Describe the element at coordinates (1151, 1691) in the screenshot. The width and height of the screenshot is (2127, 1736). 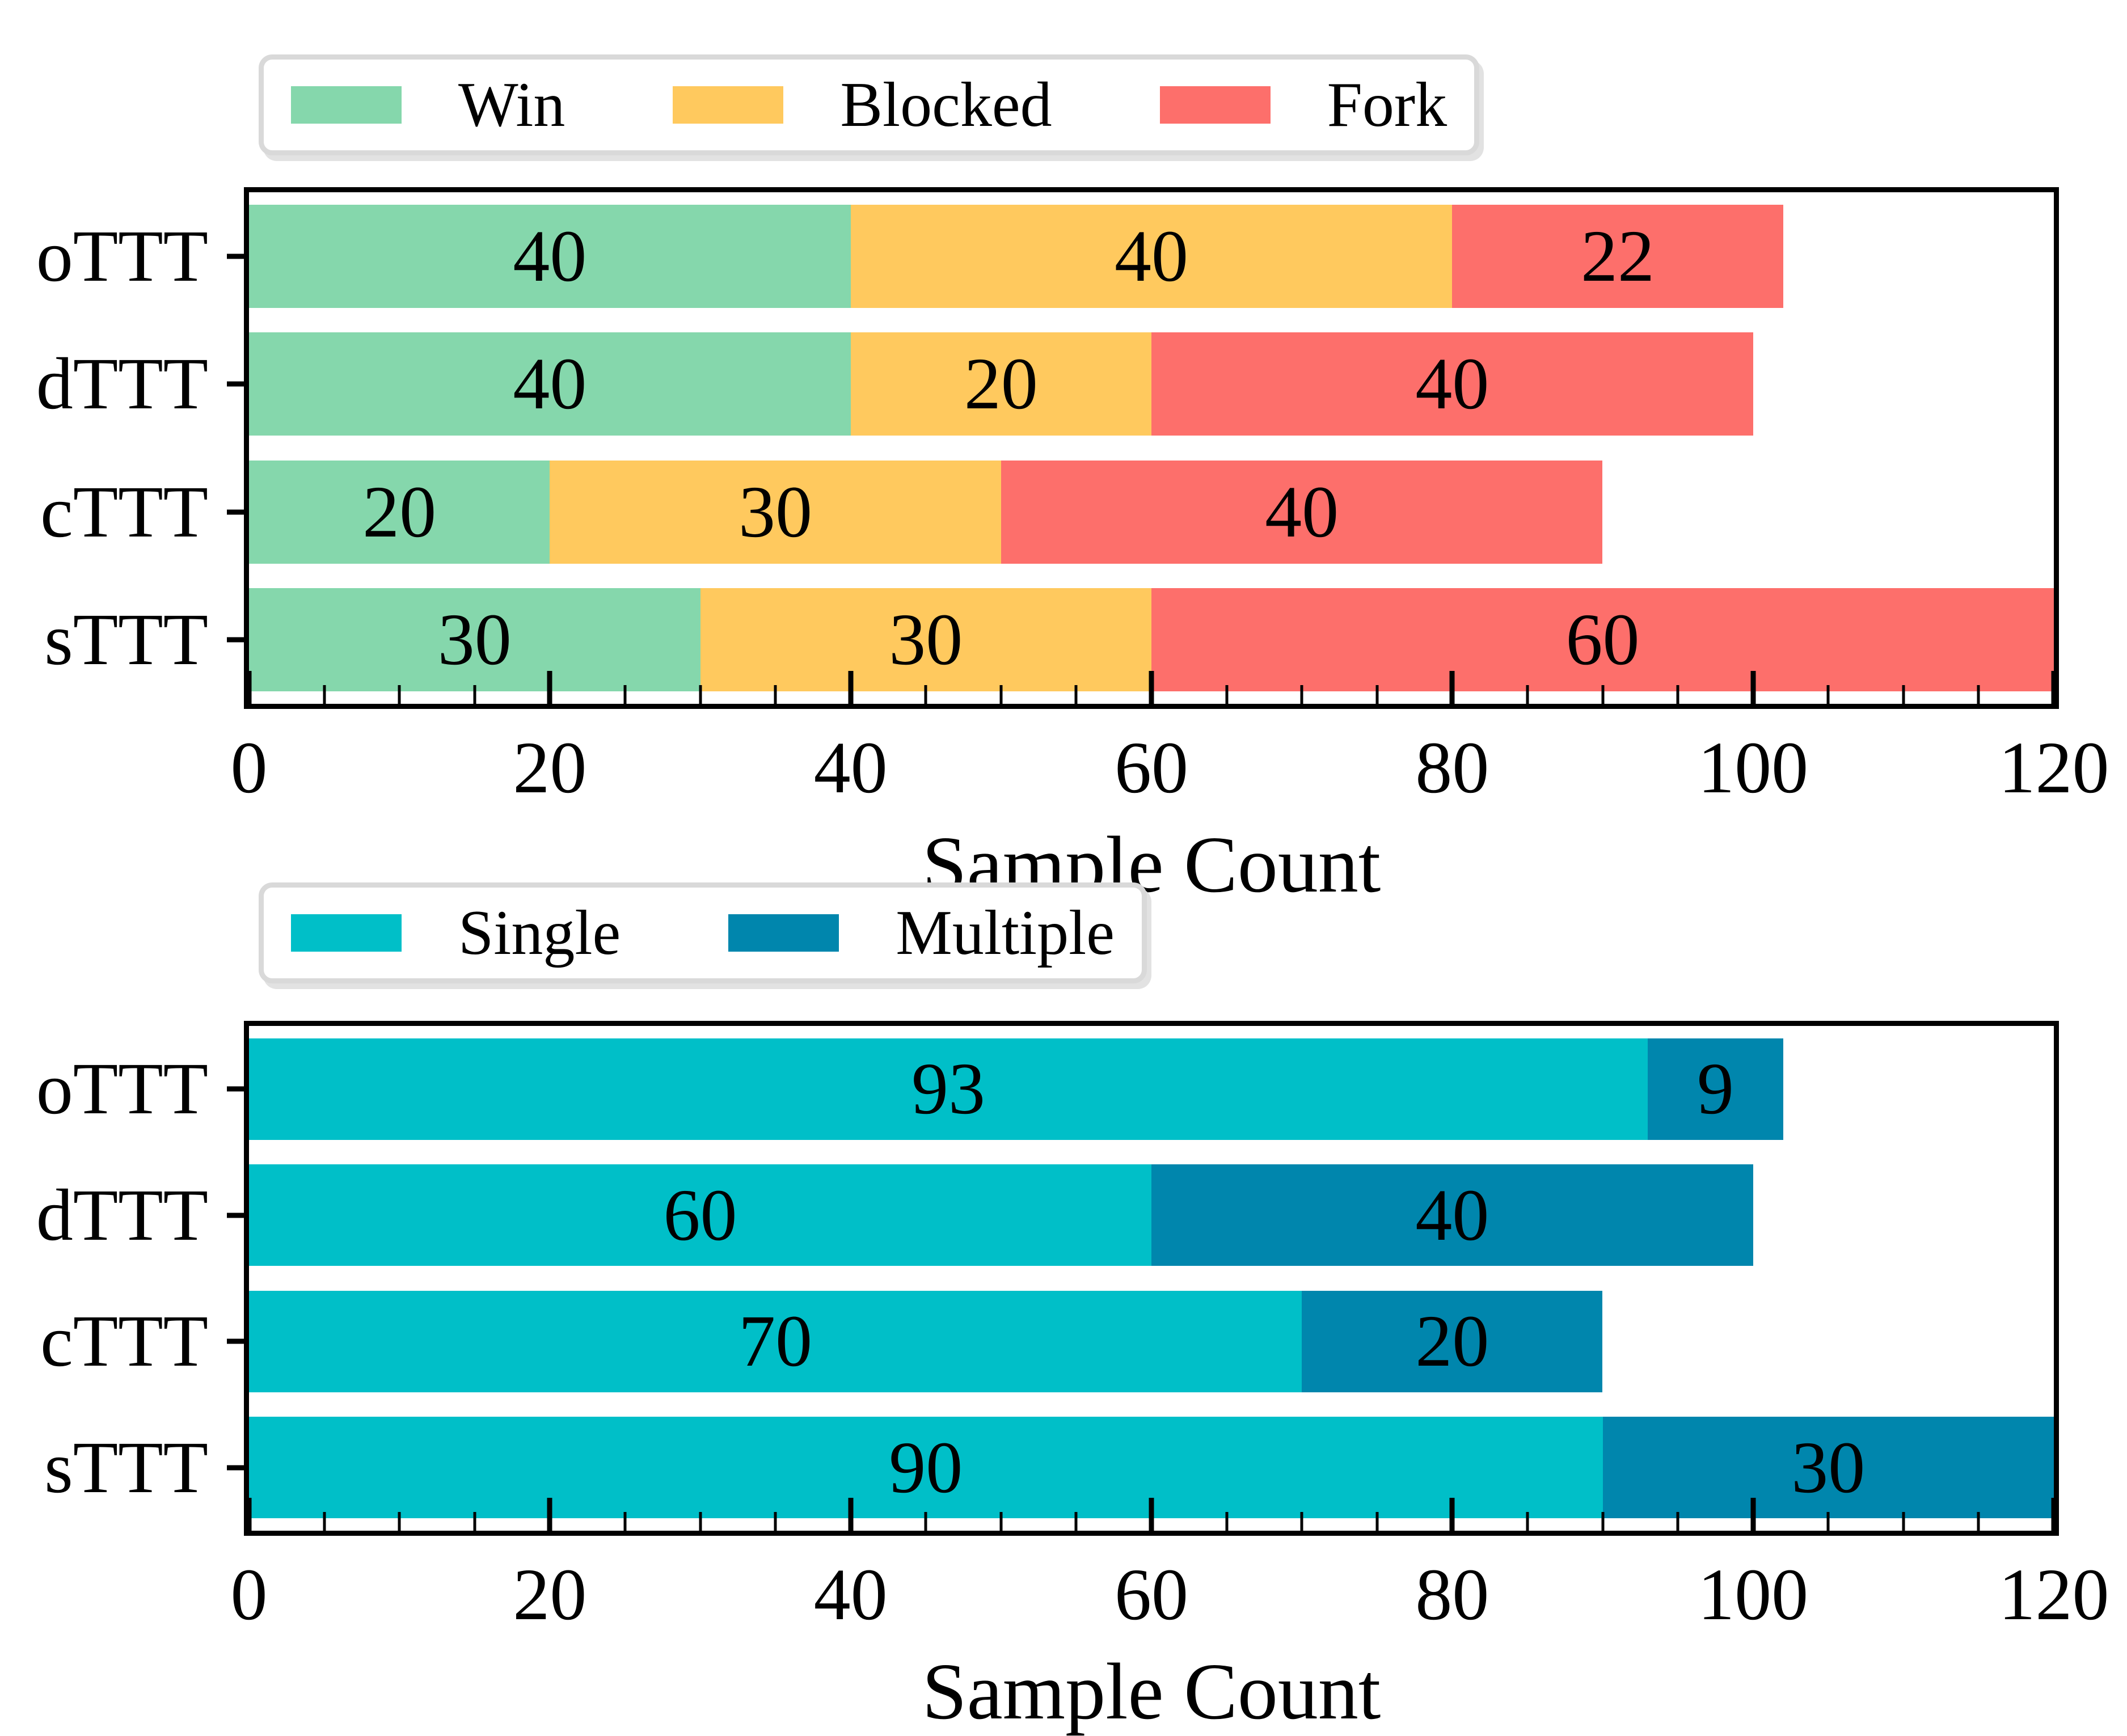
I see `x-axis-label: Sample Count` at that location.